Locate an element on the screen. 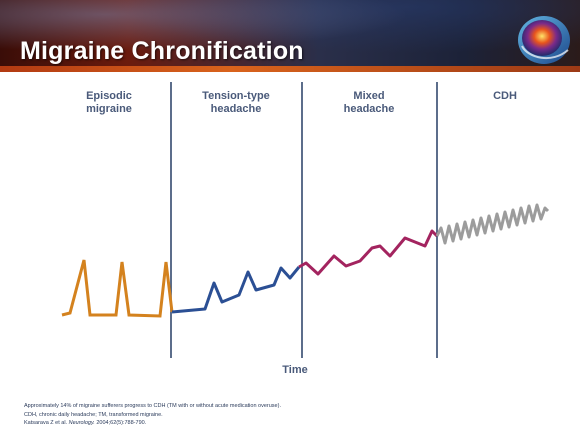 This screenshot has height=435, width=580. cdh-trace is located at coordinates (492, 224).